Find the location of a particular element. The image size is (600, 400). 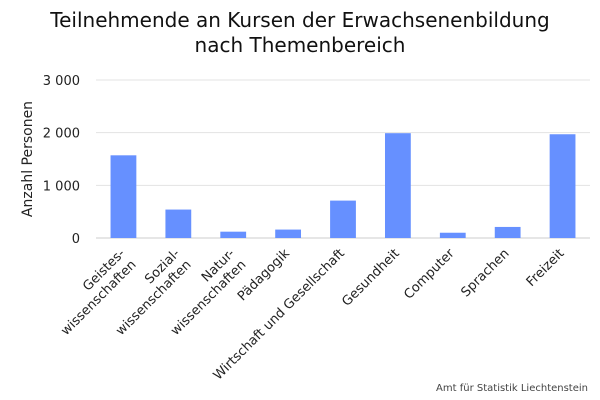

x-tick-label: Freizeit is located at coordinates (546, 268).